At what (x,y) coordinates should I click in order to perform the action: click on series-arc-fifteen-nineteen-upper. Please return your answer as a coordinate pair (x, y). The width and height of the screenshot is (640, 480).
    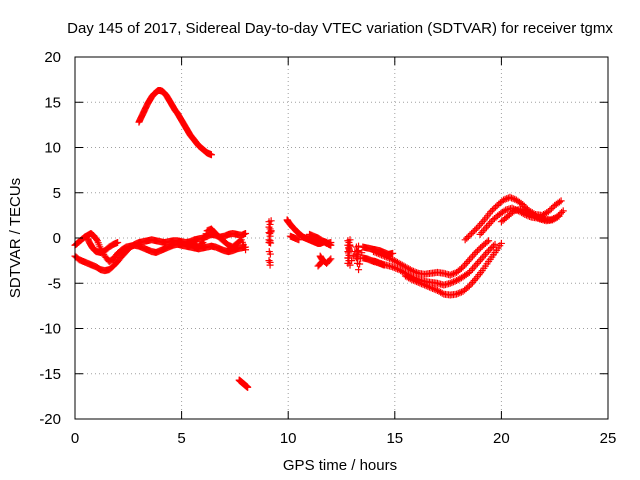
    Looking at the image, I should click on (431, 258).